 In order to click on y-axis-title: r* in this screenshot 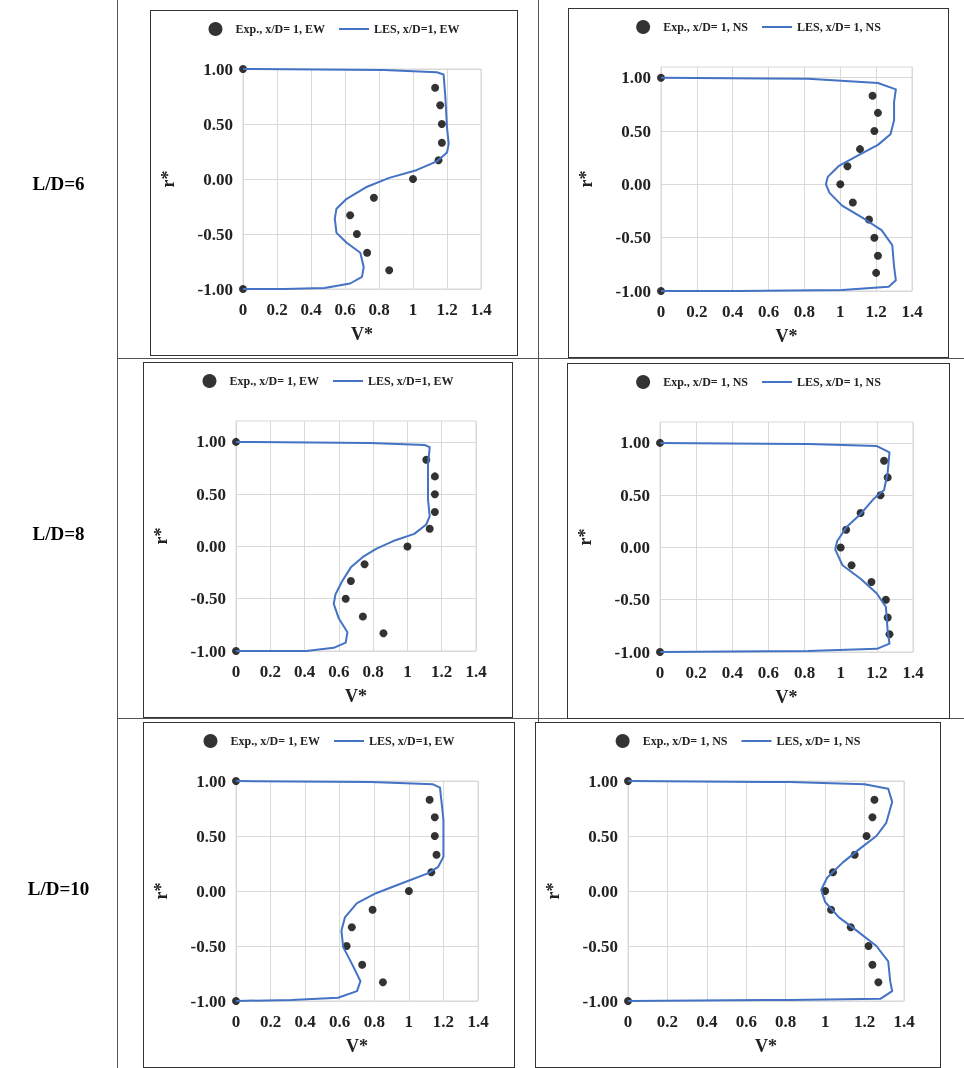, I will do `click(586, 179)`.